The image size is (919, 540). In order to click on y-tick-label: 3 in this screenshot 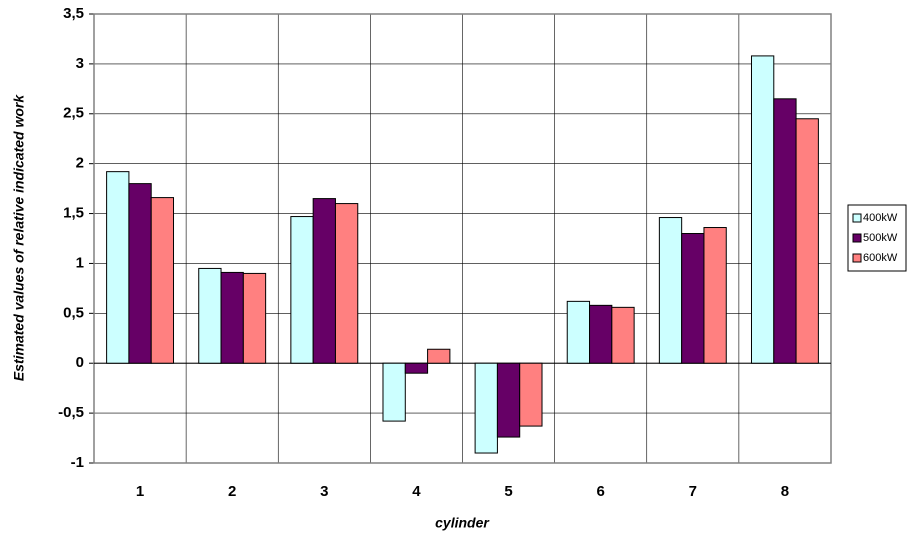, I will do `click(80, 63)`.